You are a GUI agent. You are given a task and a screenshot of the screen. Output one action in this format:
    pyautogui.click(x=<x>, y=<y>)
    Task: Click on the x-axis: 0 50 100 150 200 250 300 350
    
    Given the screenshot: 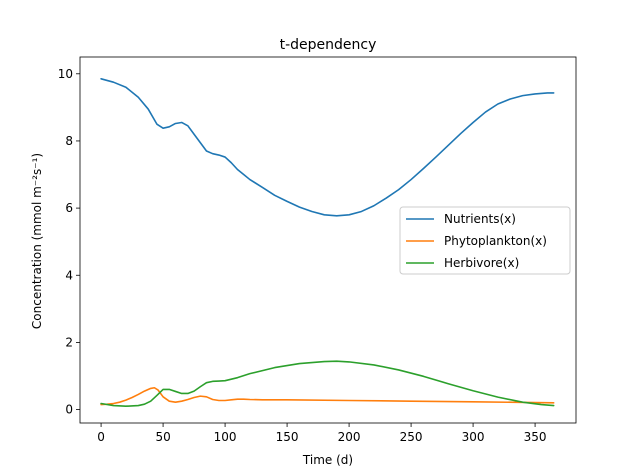 What is the action you would take?
    pyautogui.click(x=322, y=433)
    